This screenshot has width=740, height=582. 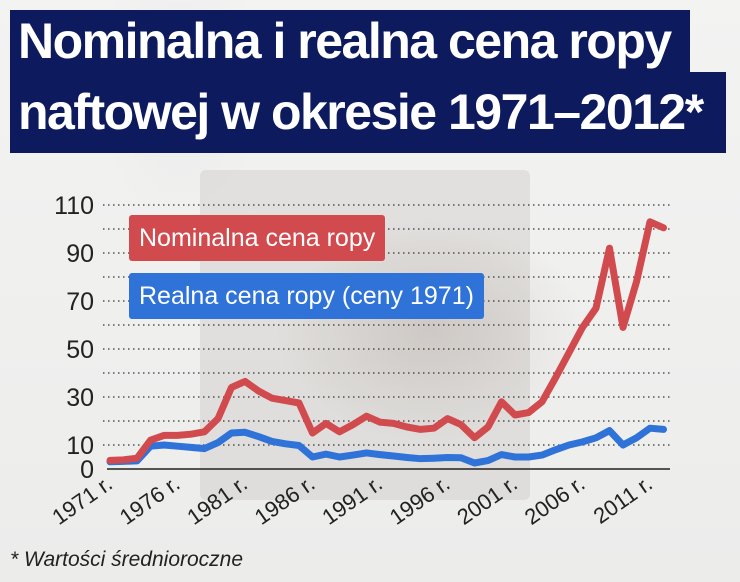 What do you see at coordinates (149, 500) in the screenshot?
I see `x-tick-label: 1976 r.` at bounding box center [149, 500].